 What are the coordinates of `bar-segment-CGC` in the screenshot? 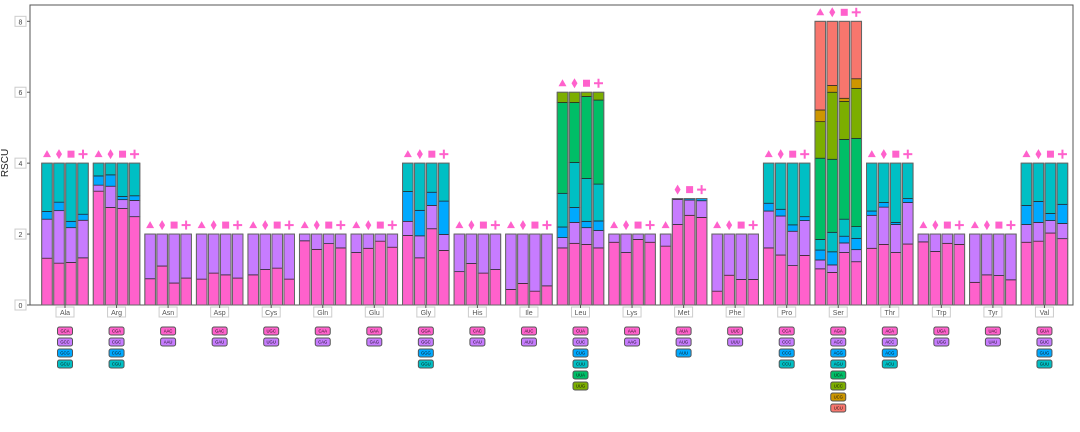 It's located at (98, 188).